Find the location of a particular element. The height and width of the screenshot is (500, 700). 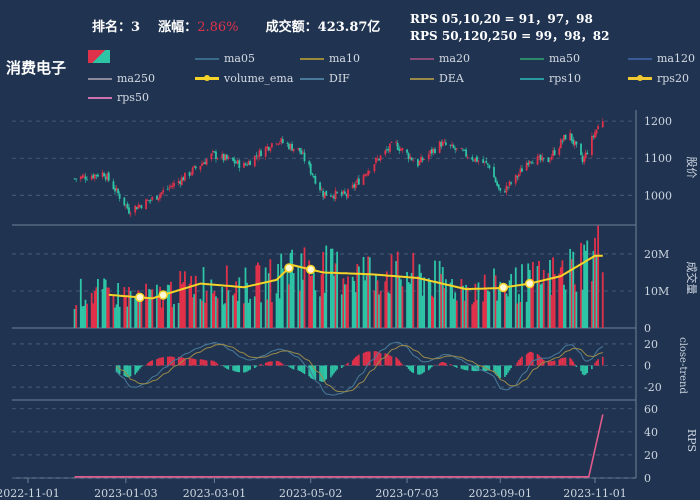

legend-item-DEA: DEA is located at coordinates (437, 78).